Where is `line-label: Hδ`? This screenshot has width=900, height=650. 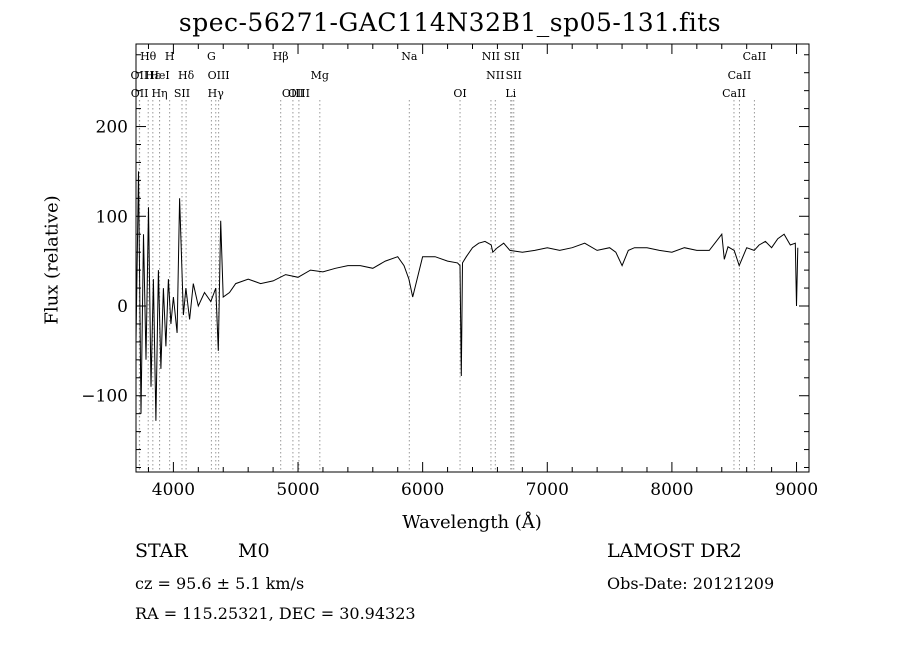
line-label: Hδ is located at coordinates (186, 75).